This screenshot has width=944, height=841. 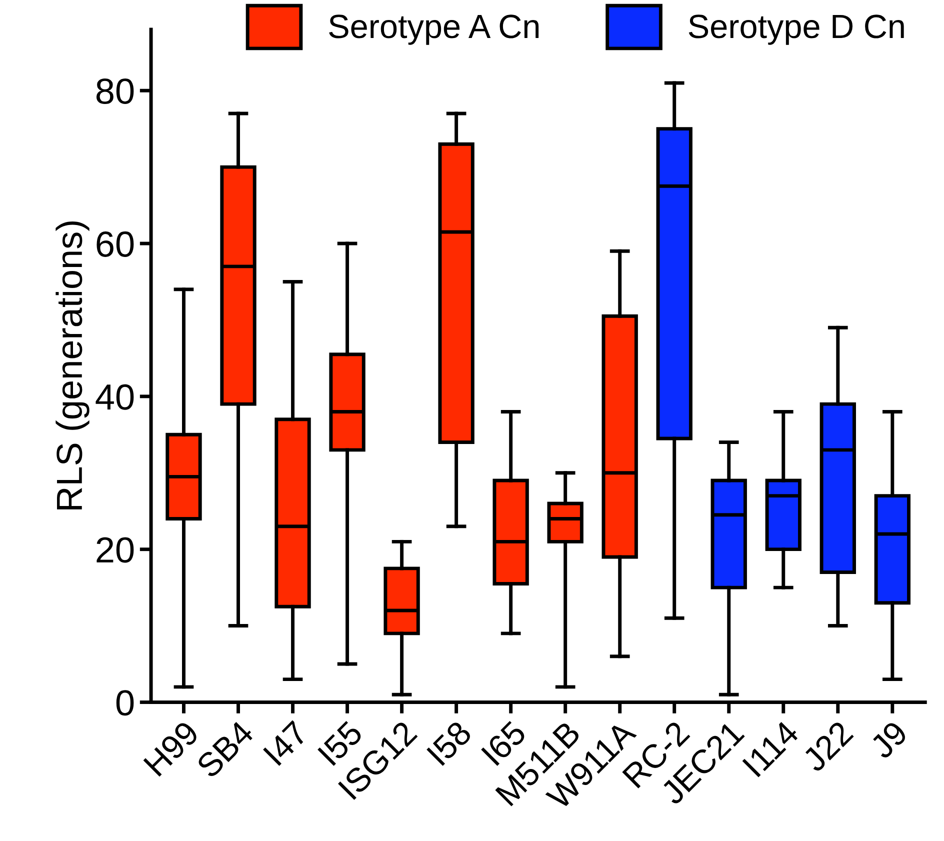 I want to click on x-tick-label: I114, so click(x=771, y=749).